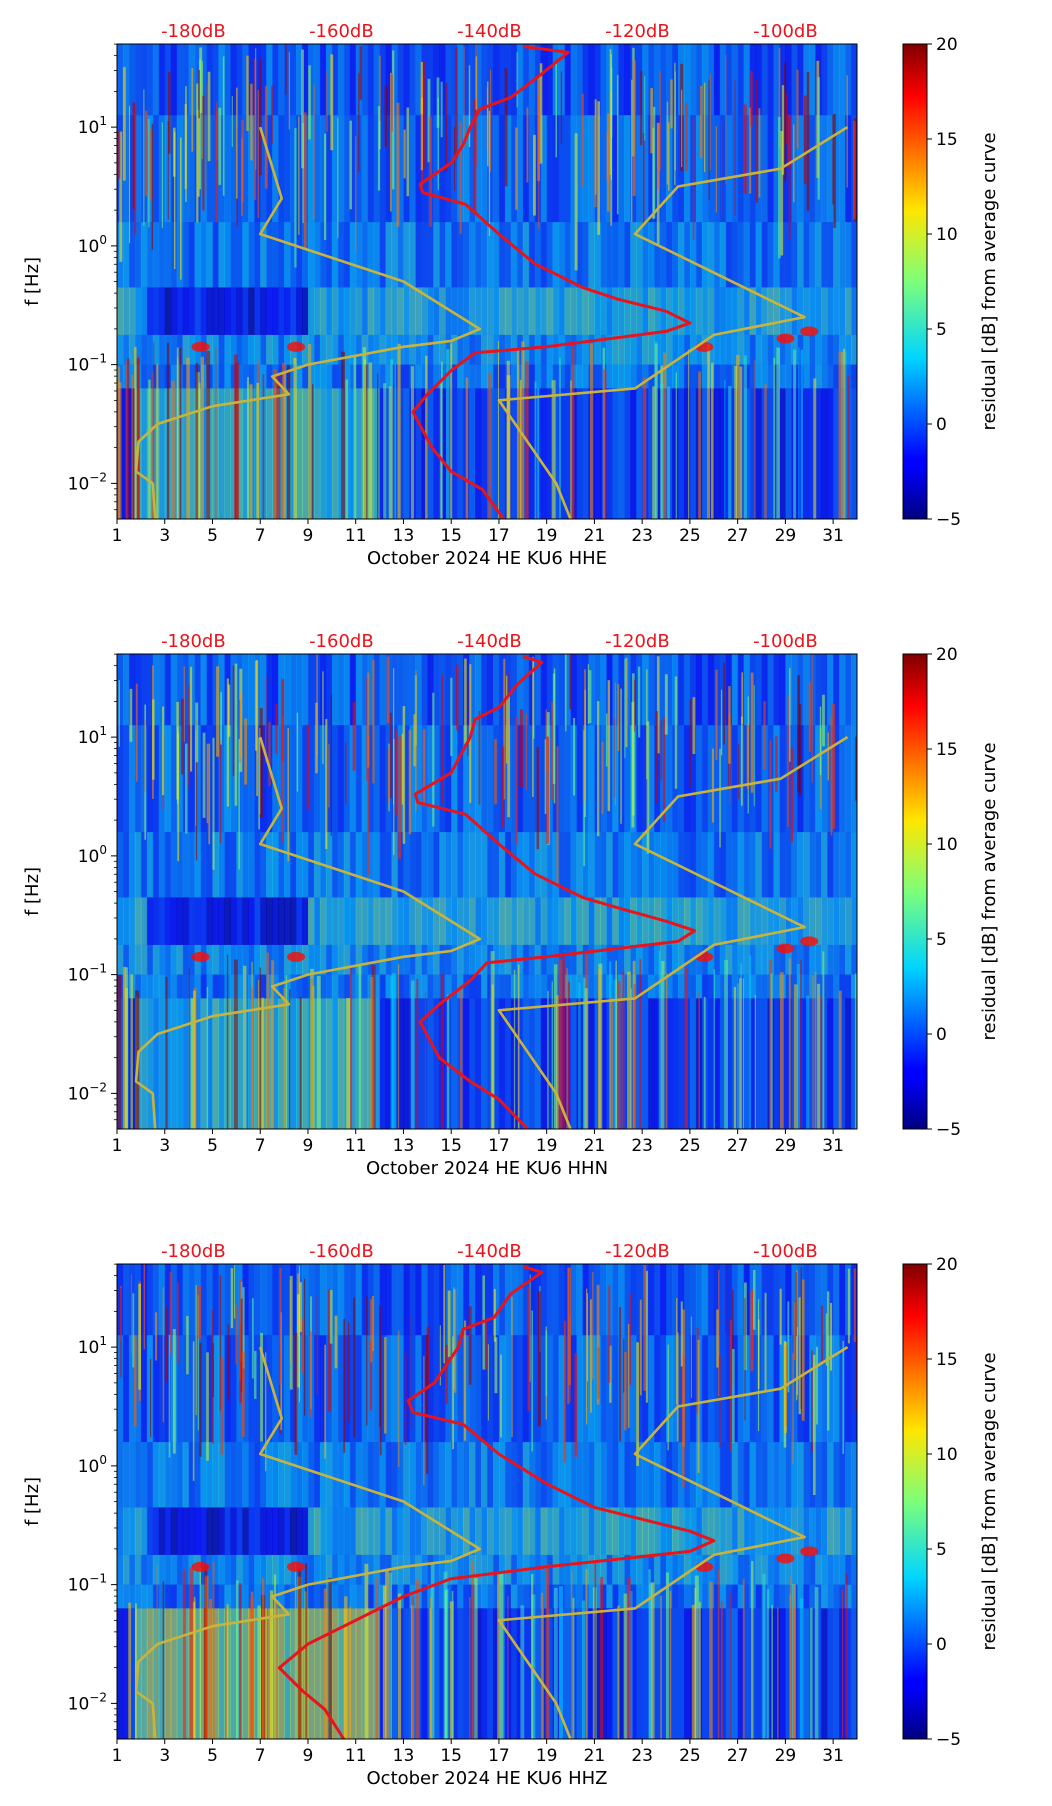 Image resolution: width=1052 pixels, height=1806 pixels. Describe the element at coordinates (487, 1168) in the screenshot. I see `x-axis-label: October 2024 HE KU6 HHN` at that location.